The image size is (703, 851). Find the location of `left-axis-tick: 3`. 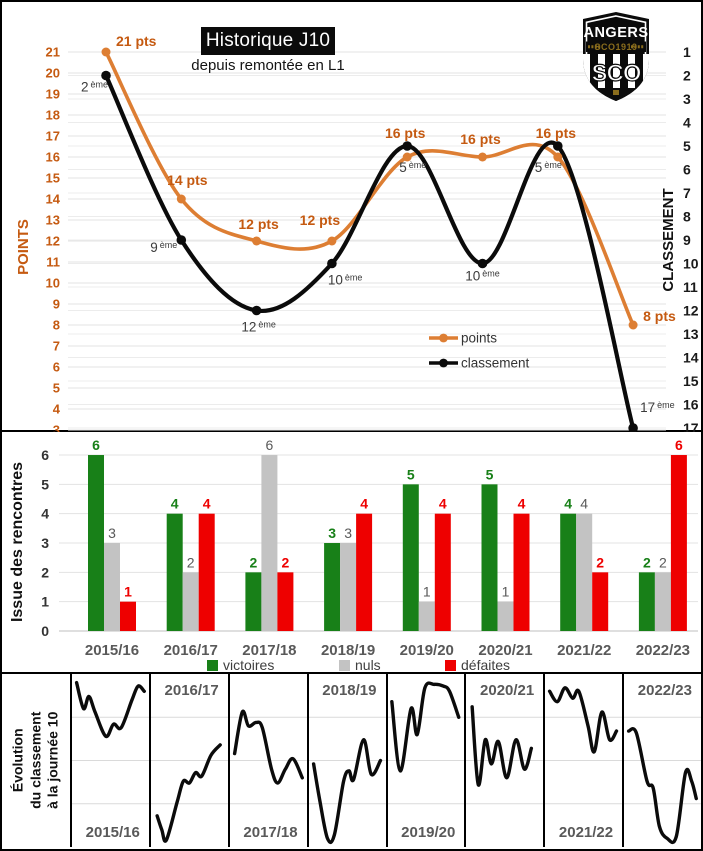

left-axis-tick: 3 is located at coordinates (56, 428).